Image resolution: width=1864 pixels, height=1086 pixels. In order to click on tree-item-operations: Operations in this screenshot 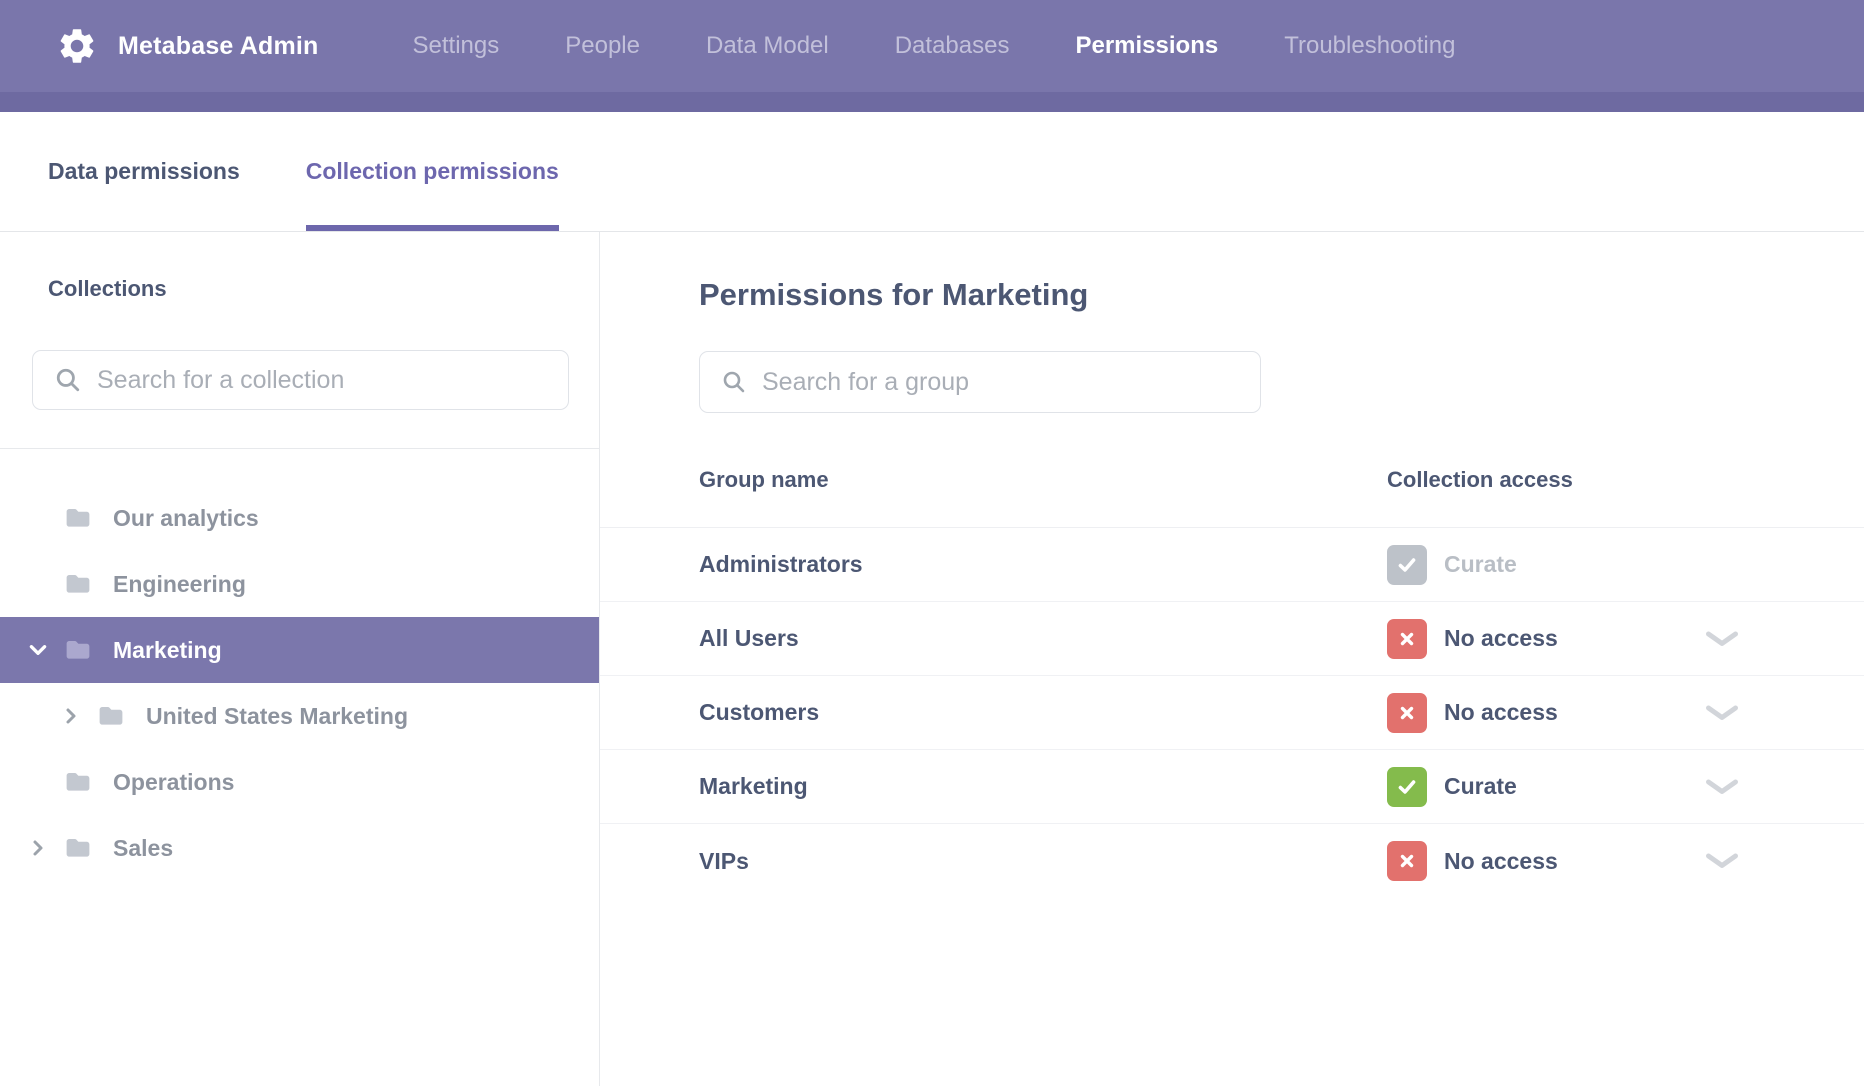, I will do `click(299, 782)`.